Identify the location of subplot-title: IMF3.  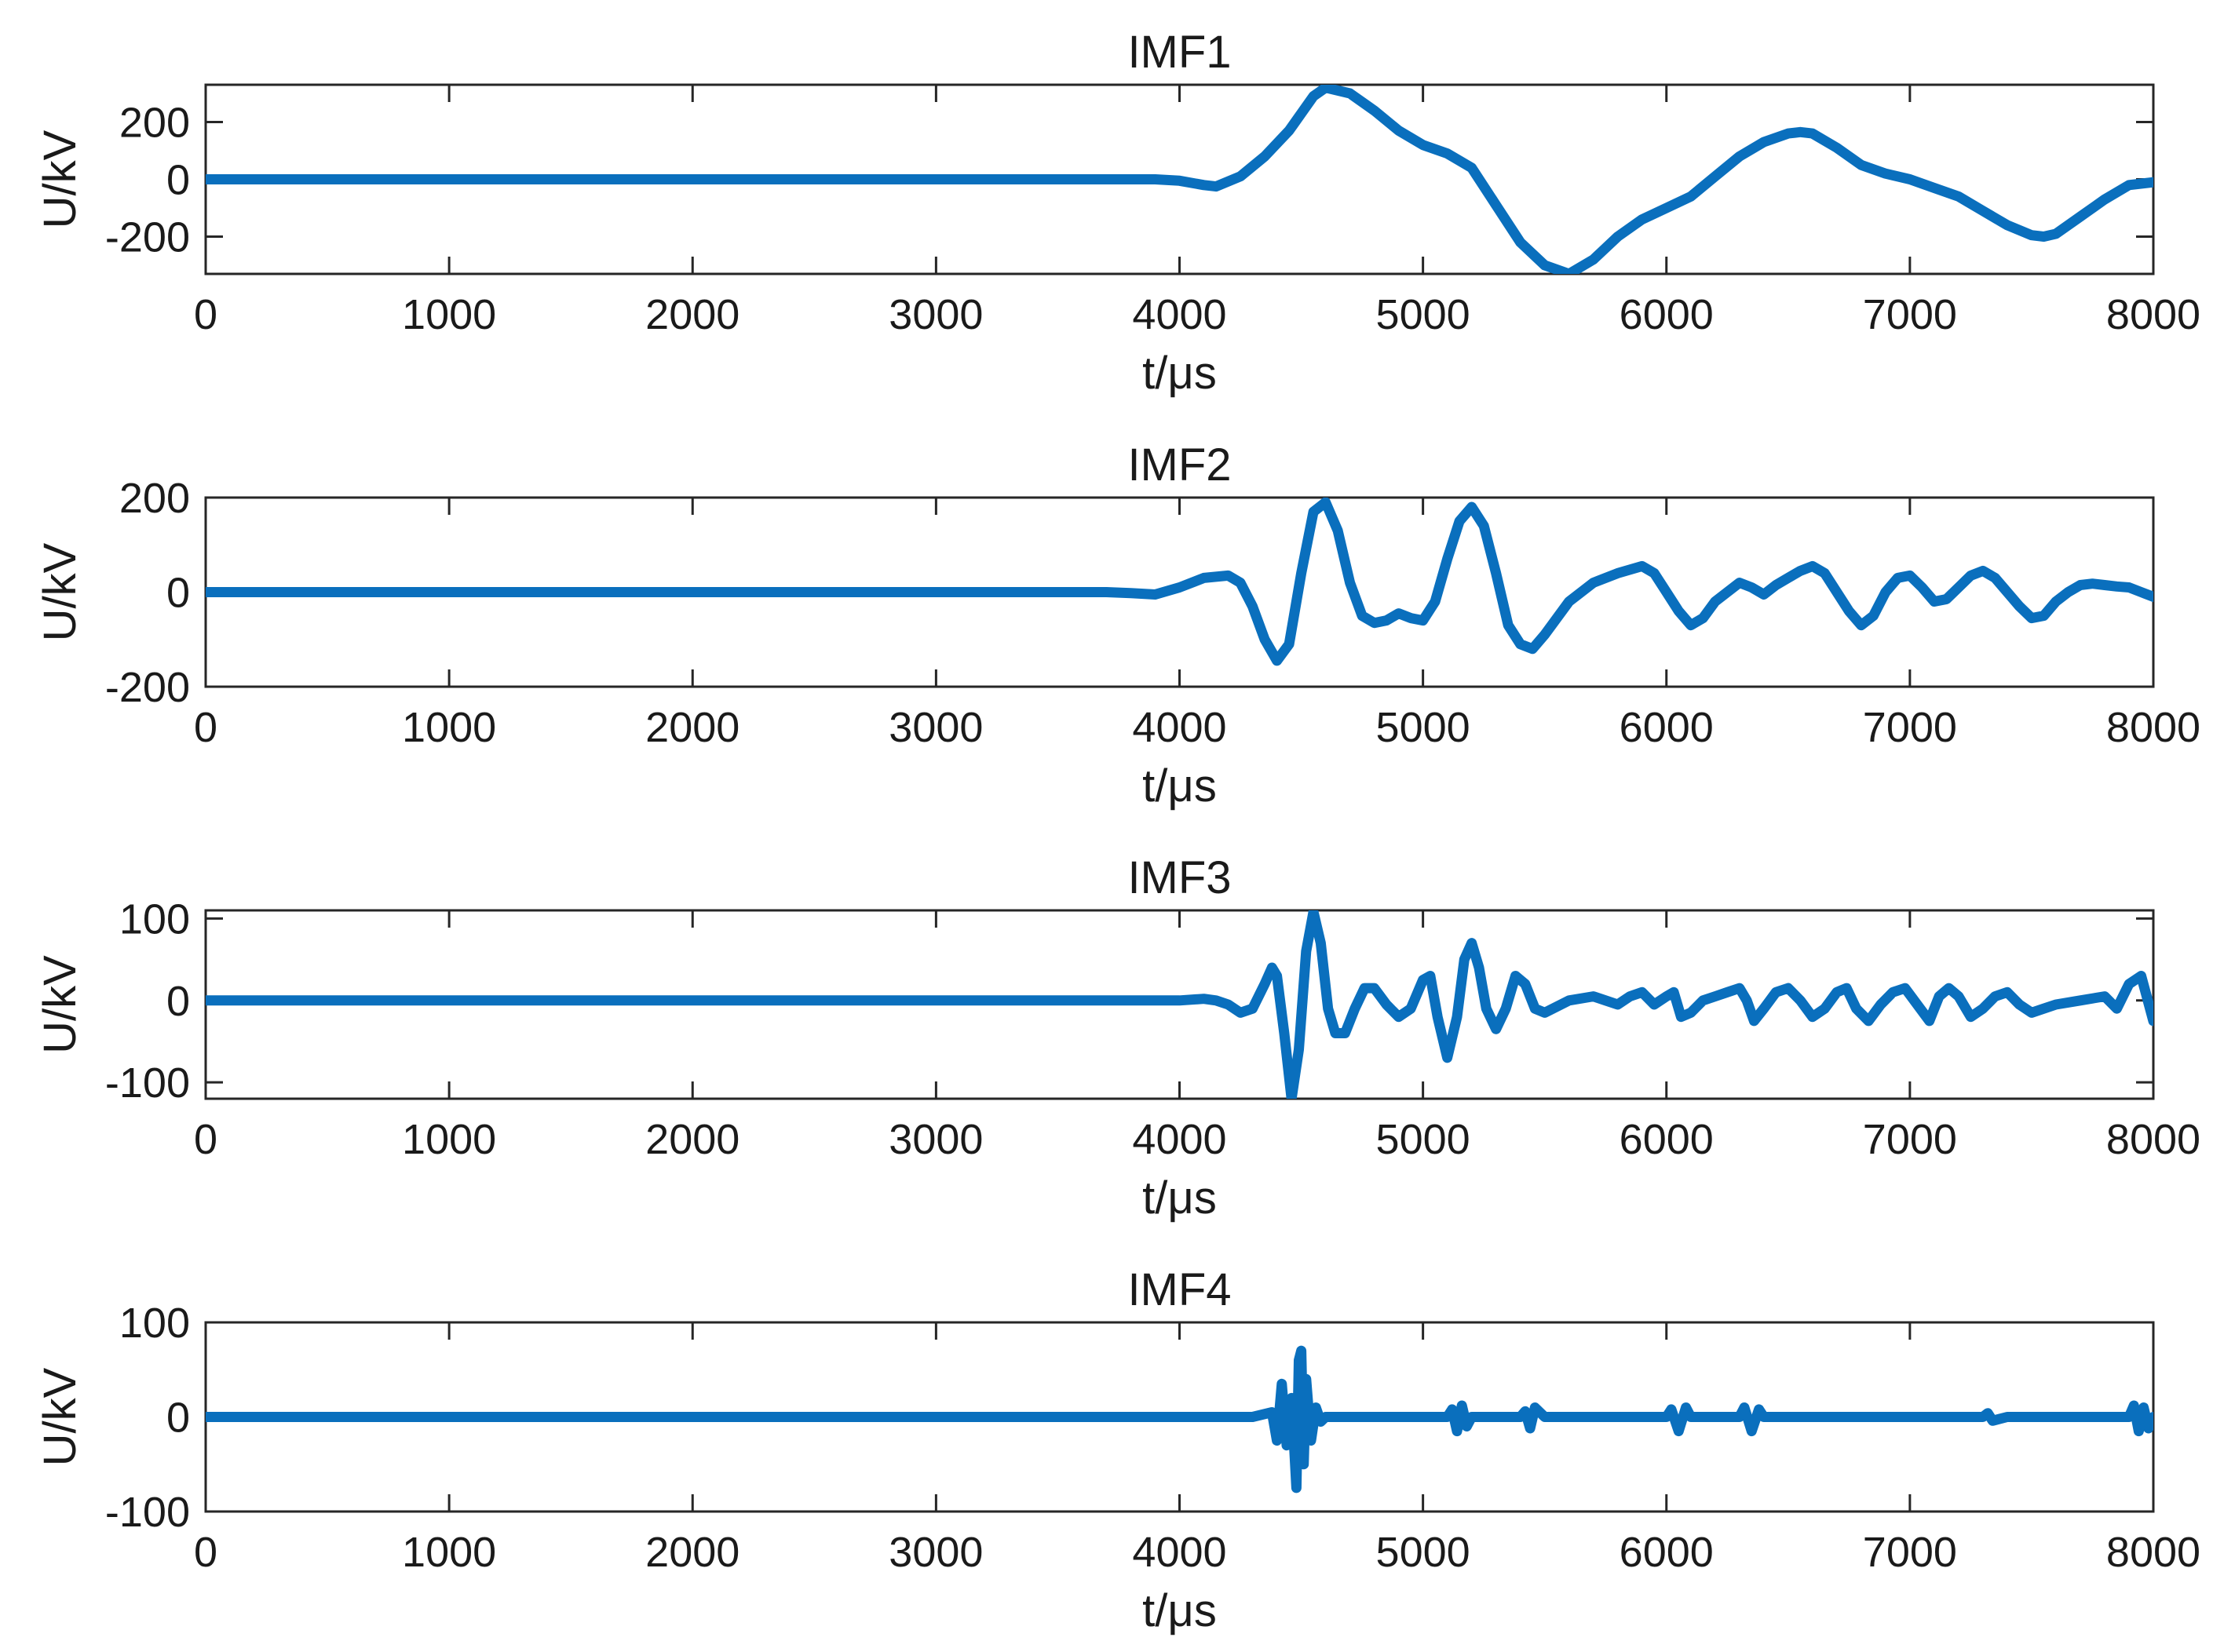
(1179, 877).